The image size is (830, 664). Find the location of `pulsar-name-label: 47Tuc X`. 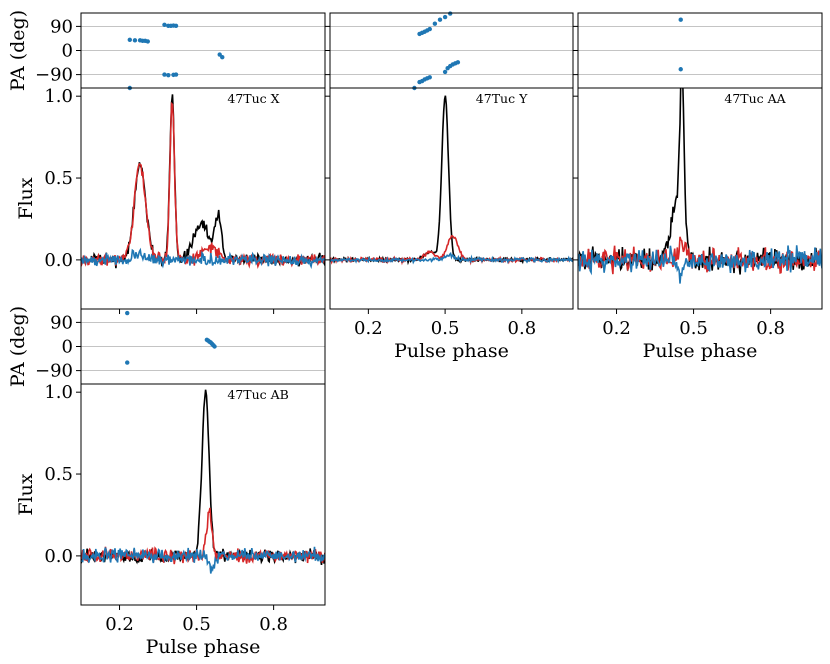

pulsar-name-label: 47Tuc X is located at coordinates (253, 98).